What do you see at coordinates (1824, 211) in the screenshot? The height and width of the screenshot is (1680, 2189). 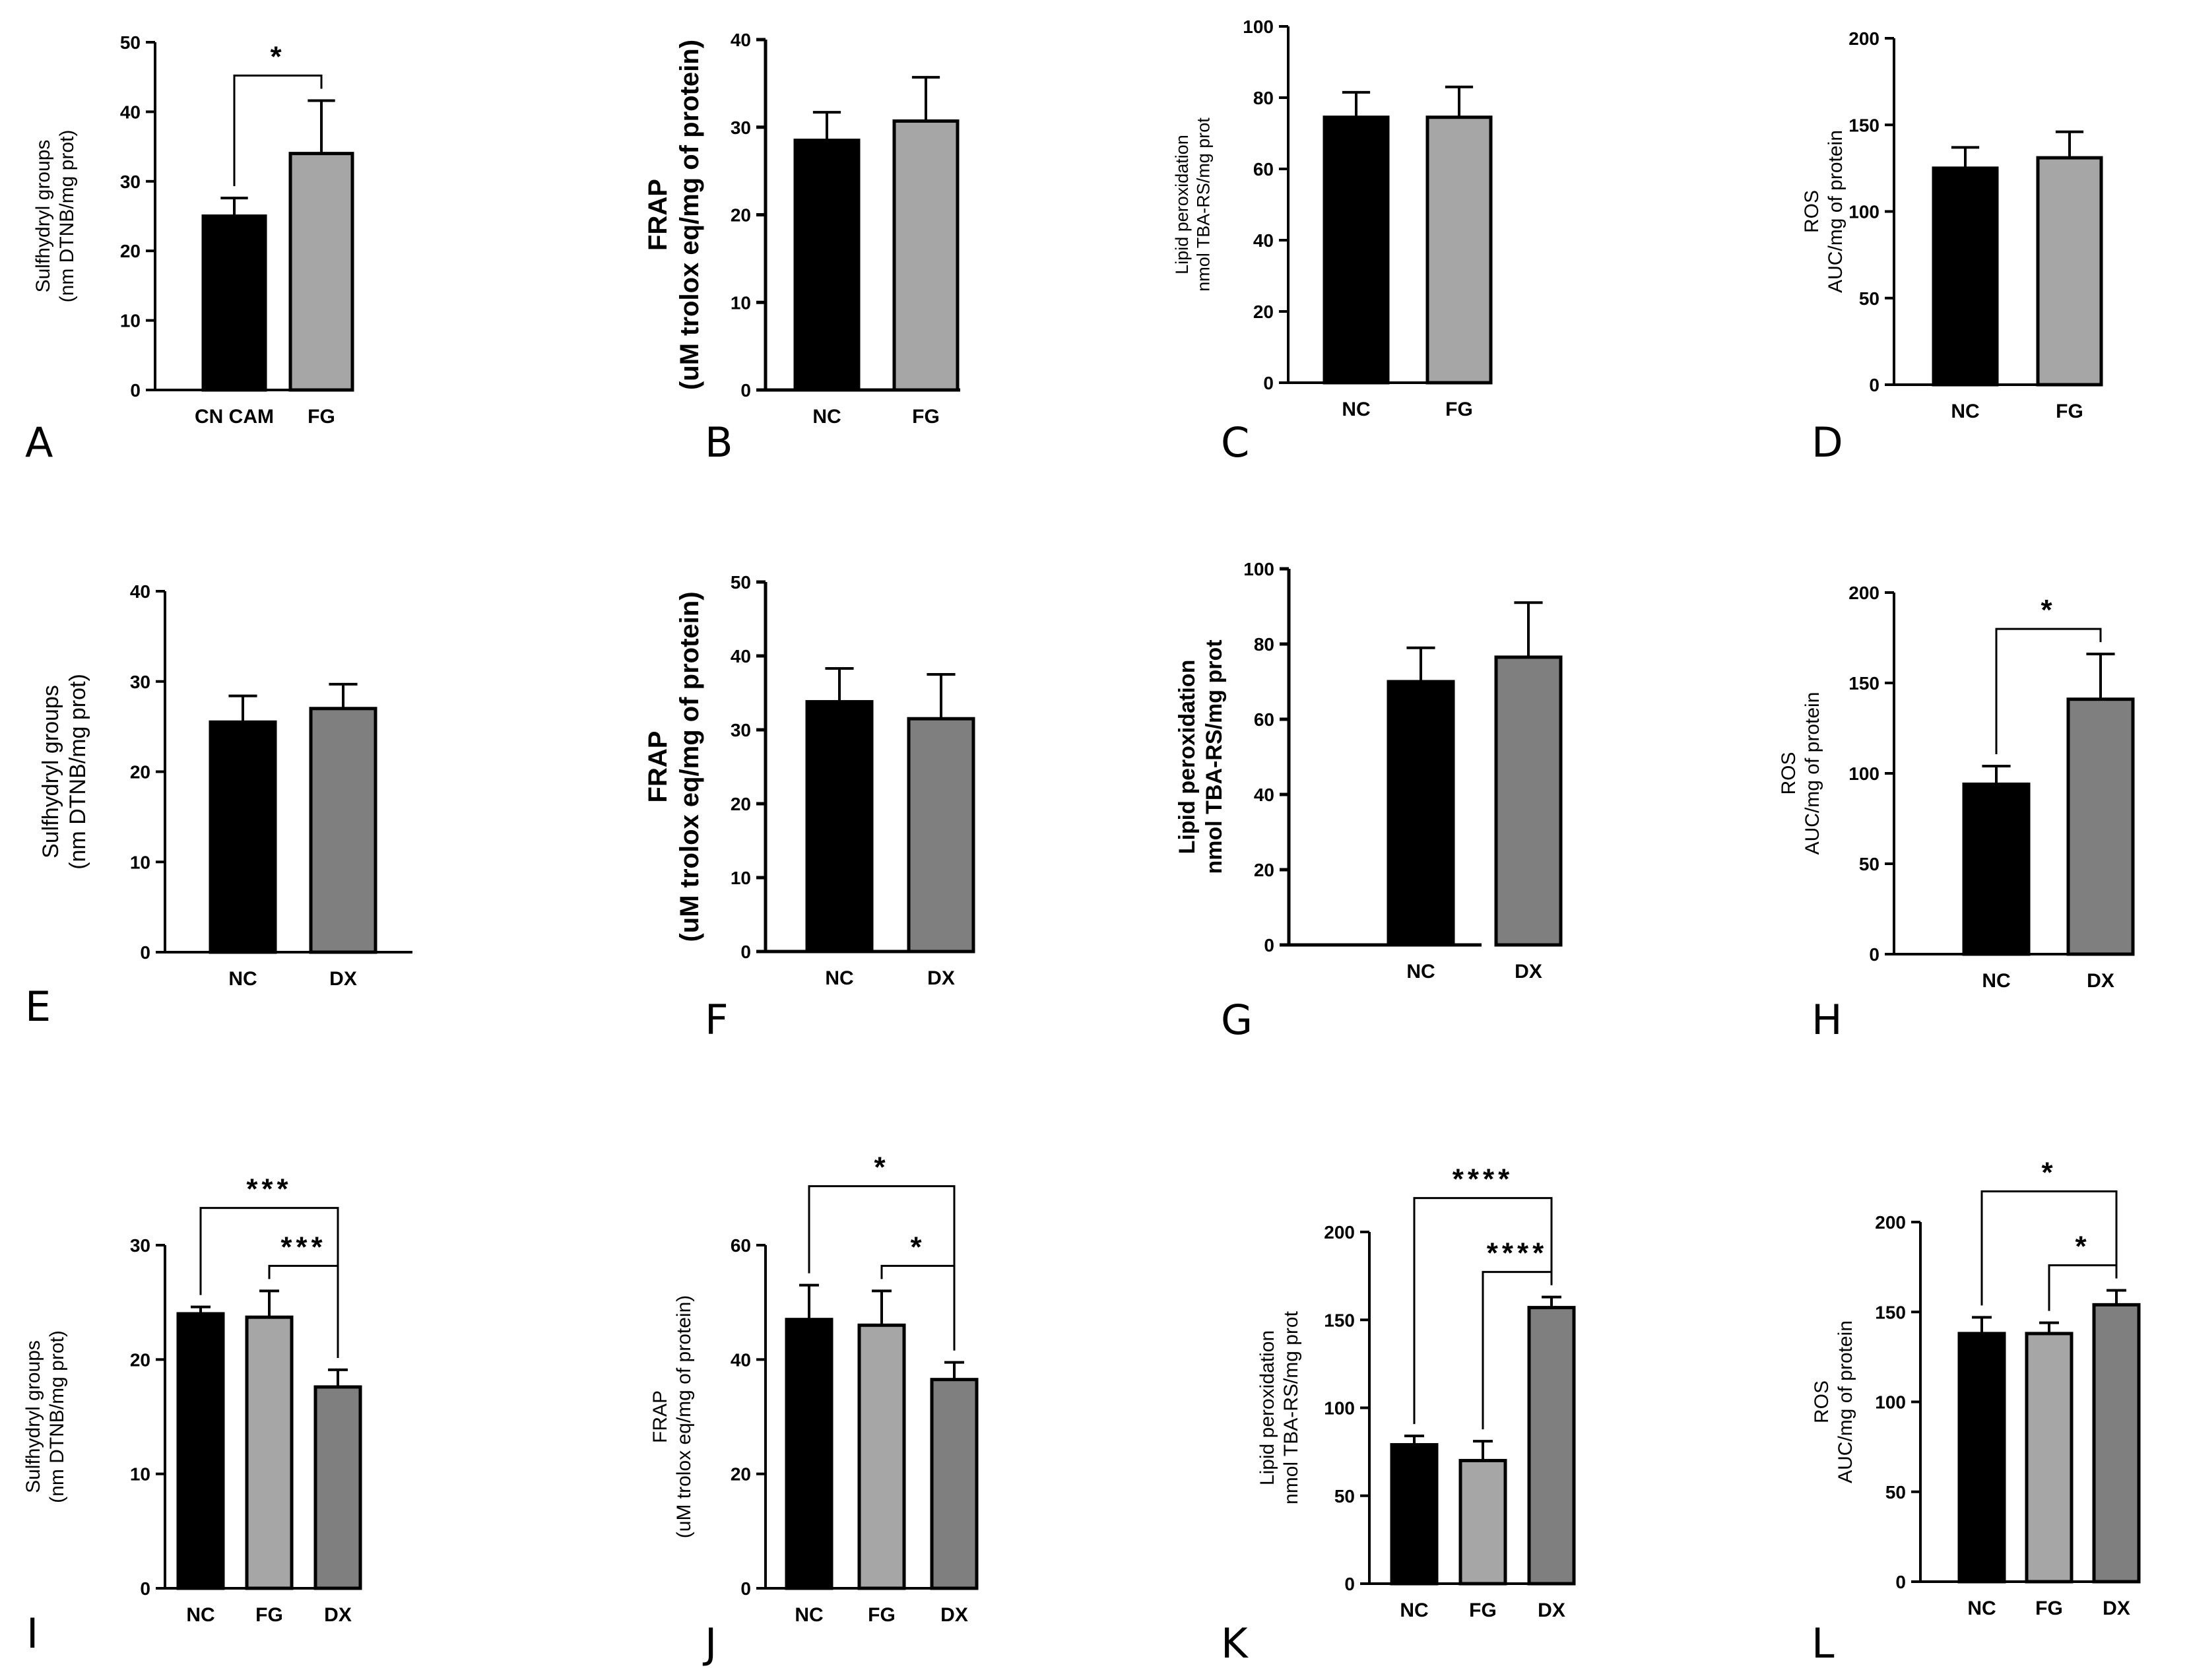 I see `y-axis-label-d: ROS AUC/mg of protein` at bounding box center [1824, 211].